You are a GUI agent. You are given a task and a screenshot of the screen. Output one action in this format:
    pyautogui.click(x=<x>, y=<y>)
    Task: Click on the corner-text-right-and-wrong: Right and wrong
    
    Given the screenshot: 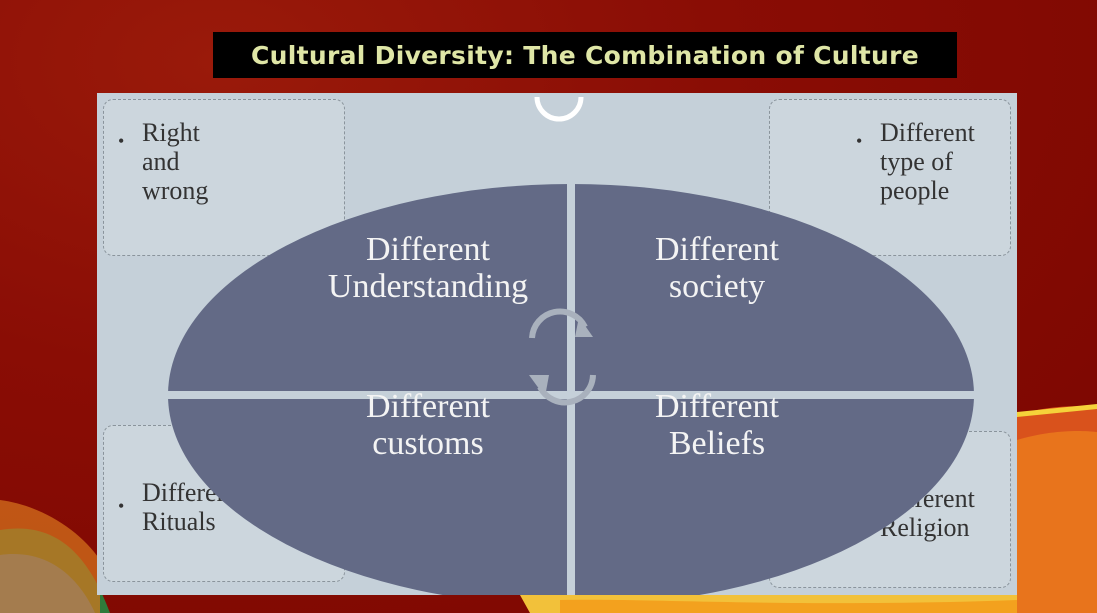 What is the action you would take?
    pyautogui.click(x=175, y=161)
    